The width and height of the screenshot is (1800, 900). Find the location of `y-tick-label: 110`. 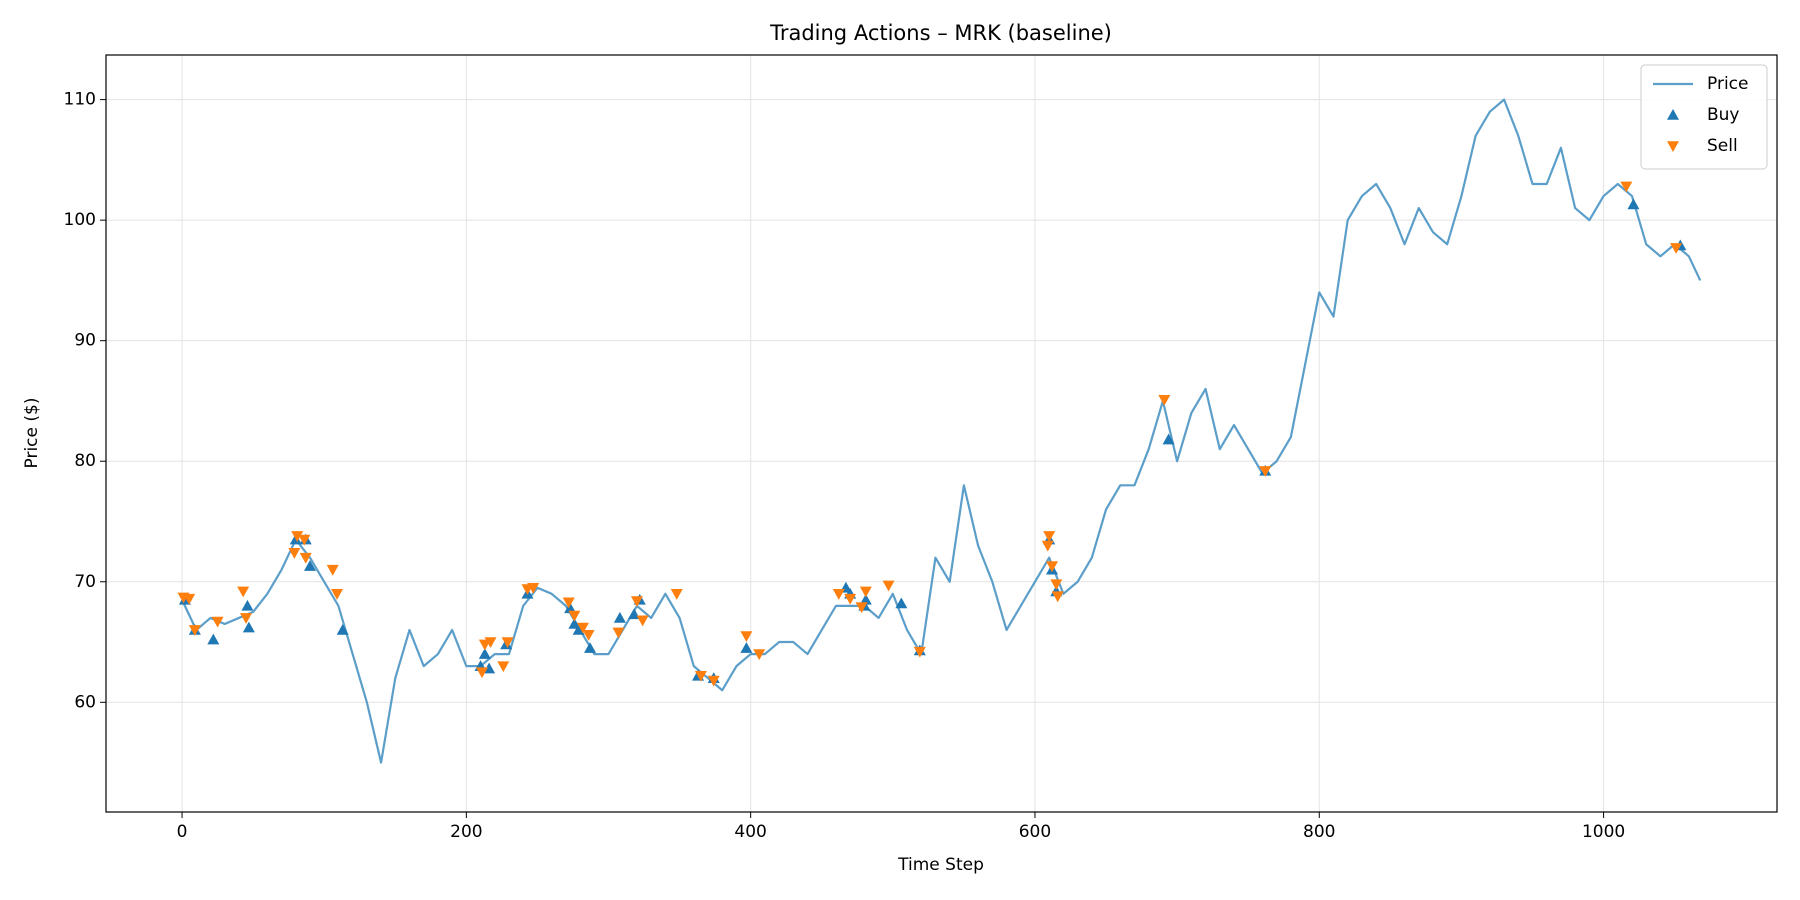

y-tick-label: 110 is located at coordinates (80, 100).